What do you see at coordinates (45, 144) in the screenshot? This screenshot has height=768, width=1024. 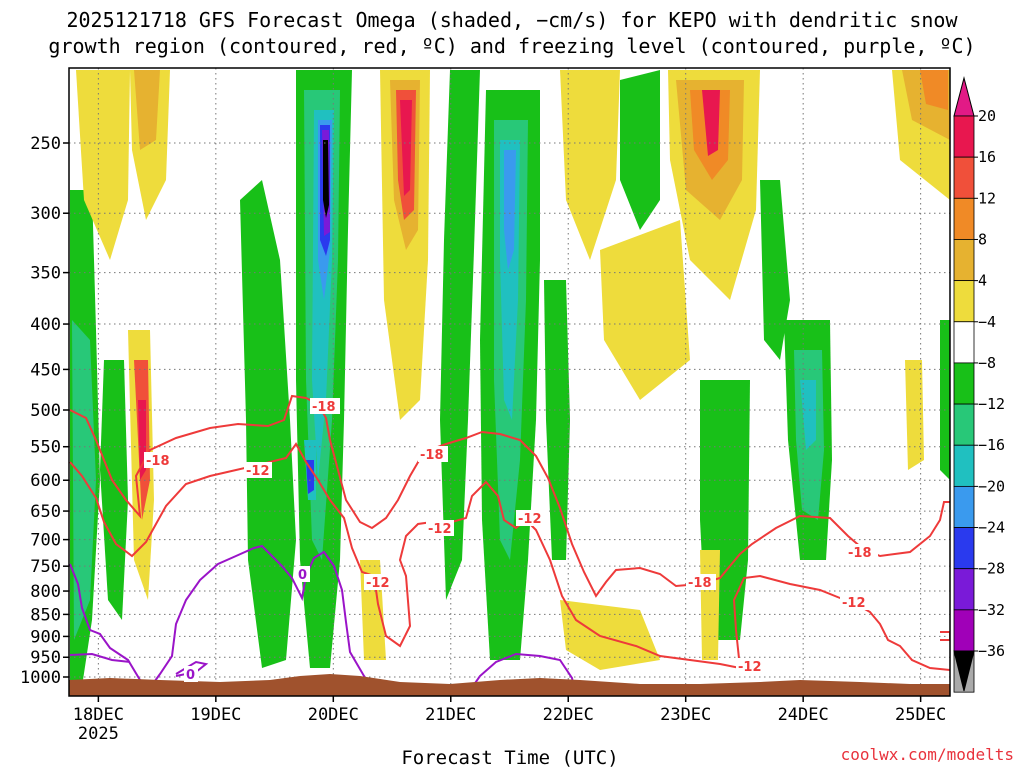 I see `y-tick-label: 250` at bounding box center [45, 144].